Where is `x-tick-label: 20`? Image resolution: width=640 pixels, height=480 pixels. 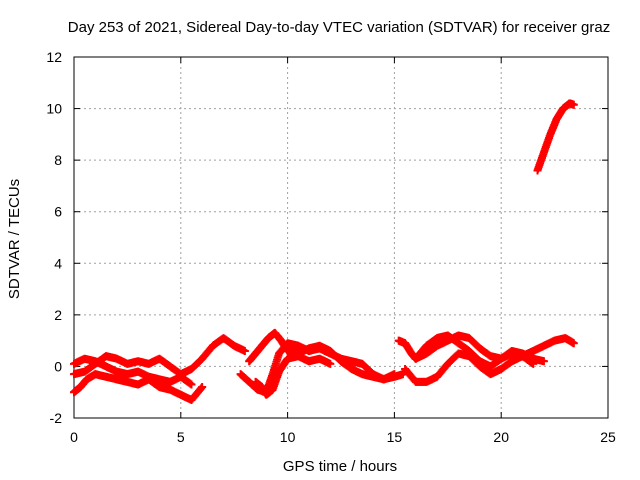 x-tick-label: 20 is located at coordinates (501, 437).